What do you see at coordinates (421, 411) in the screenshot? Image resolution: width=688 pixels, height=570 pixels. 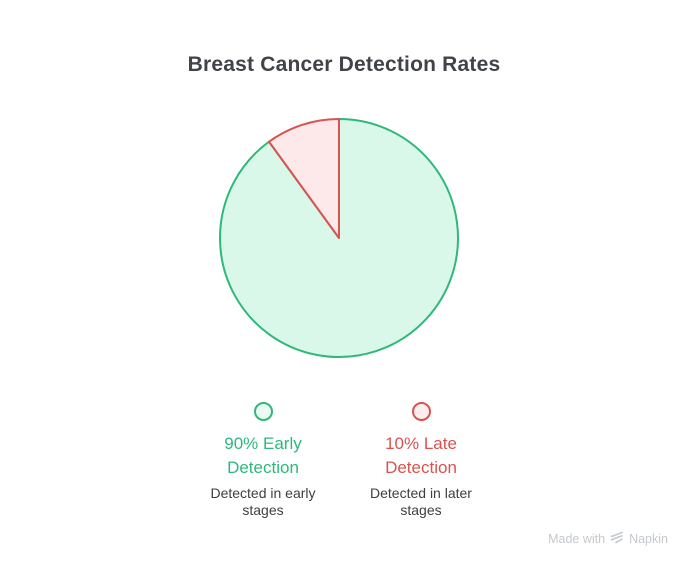 I see `legend-swatch-red-circle` at bounding box center [421, 411].